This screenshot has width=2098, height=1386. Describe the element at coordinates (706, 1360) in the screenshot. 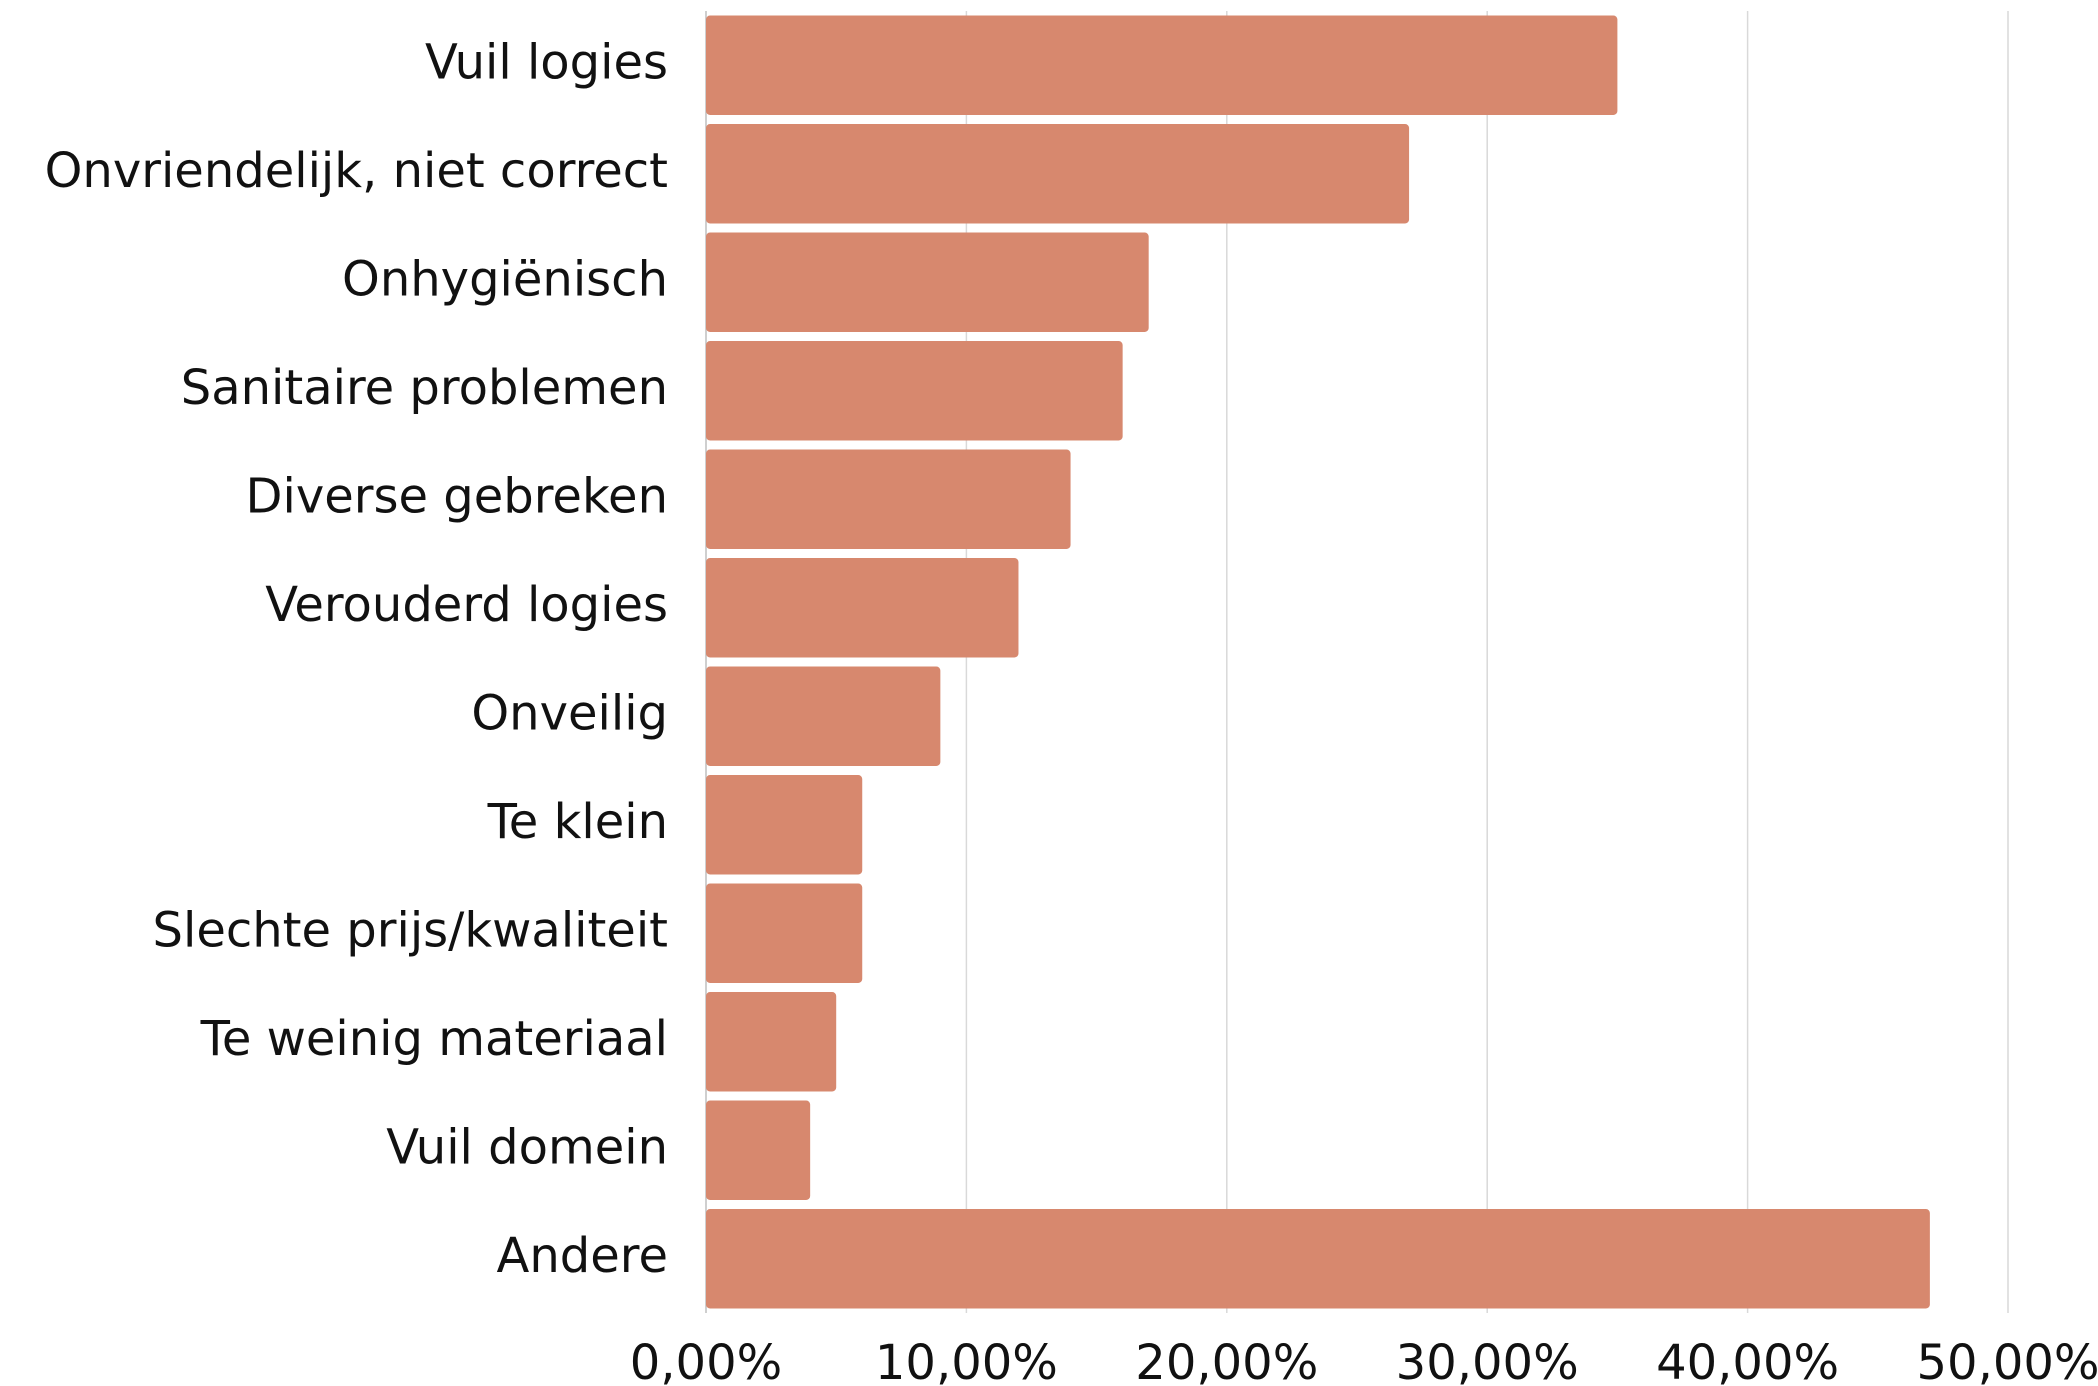

I see `x-tick-label: 0,00%` at that location.